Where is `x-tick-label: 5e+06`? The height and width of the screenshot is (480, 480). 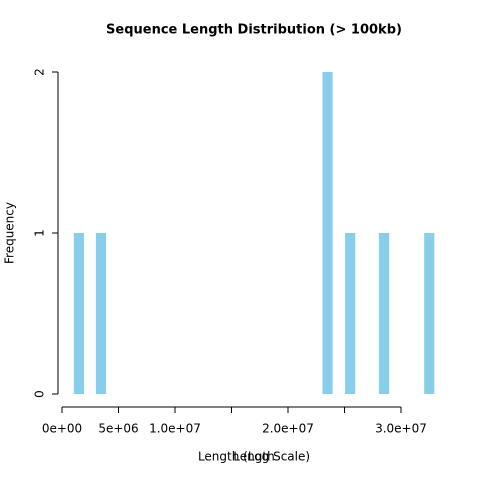 x-tick-label: 5e+06 is located at coordinates (118, 429).